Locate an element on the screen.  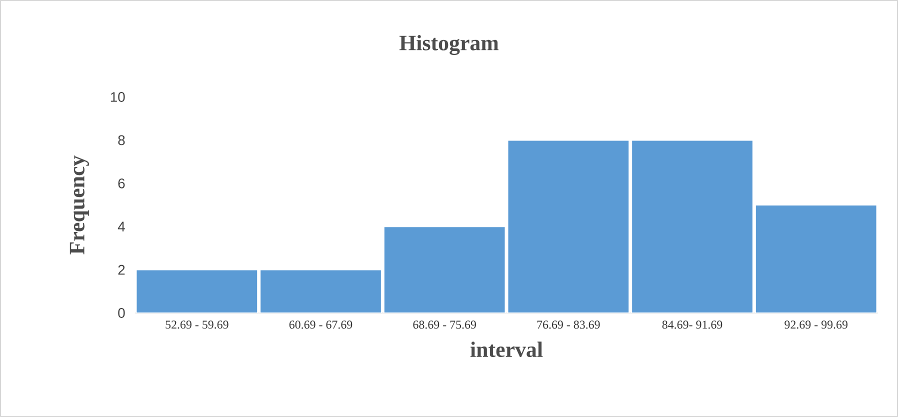
chart-title: Histogram is located at coordinates (449, 45).